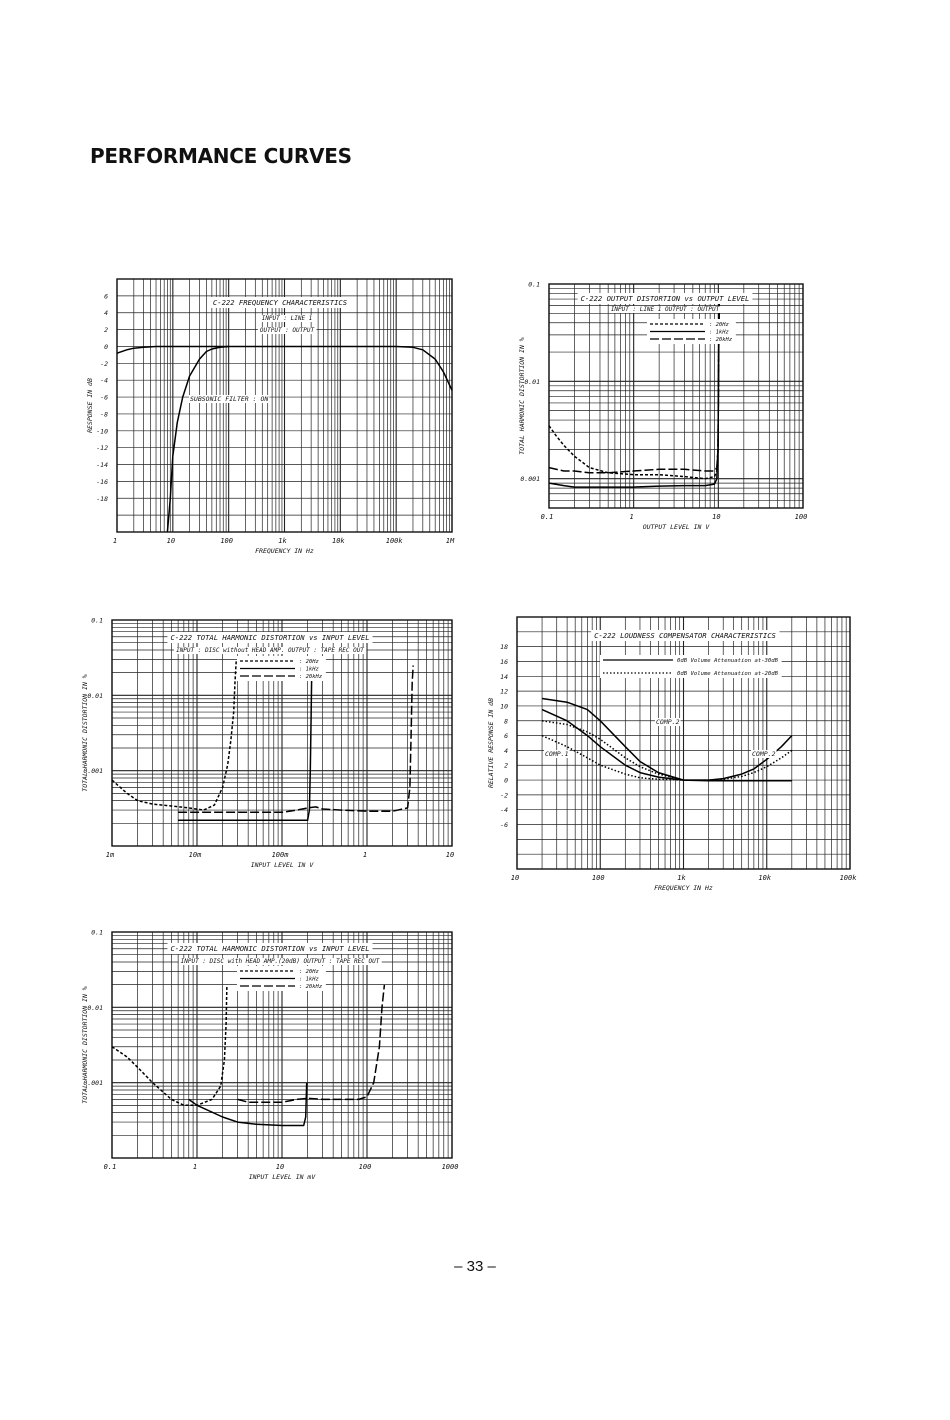  I want to click on page-number: – 33 –, so click(475, 1266).